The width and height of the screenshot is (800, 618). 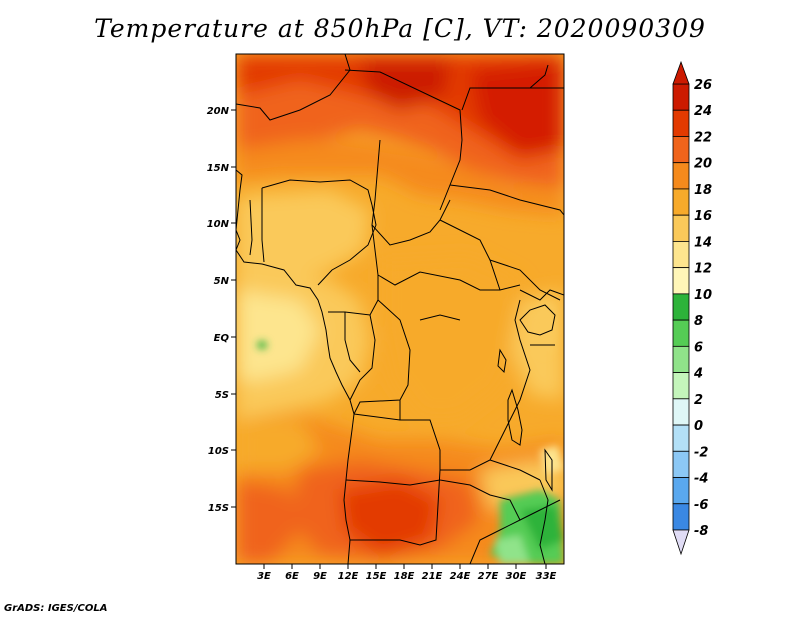 What do you see at coordinates (320, 576) in the screenshot?
I see `lon-tick-label: 9E` at bounding box center [320, 576].